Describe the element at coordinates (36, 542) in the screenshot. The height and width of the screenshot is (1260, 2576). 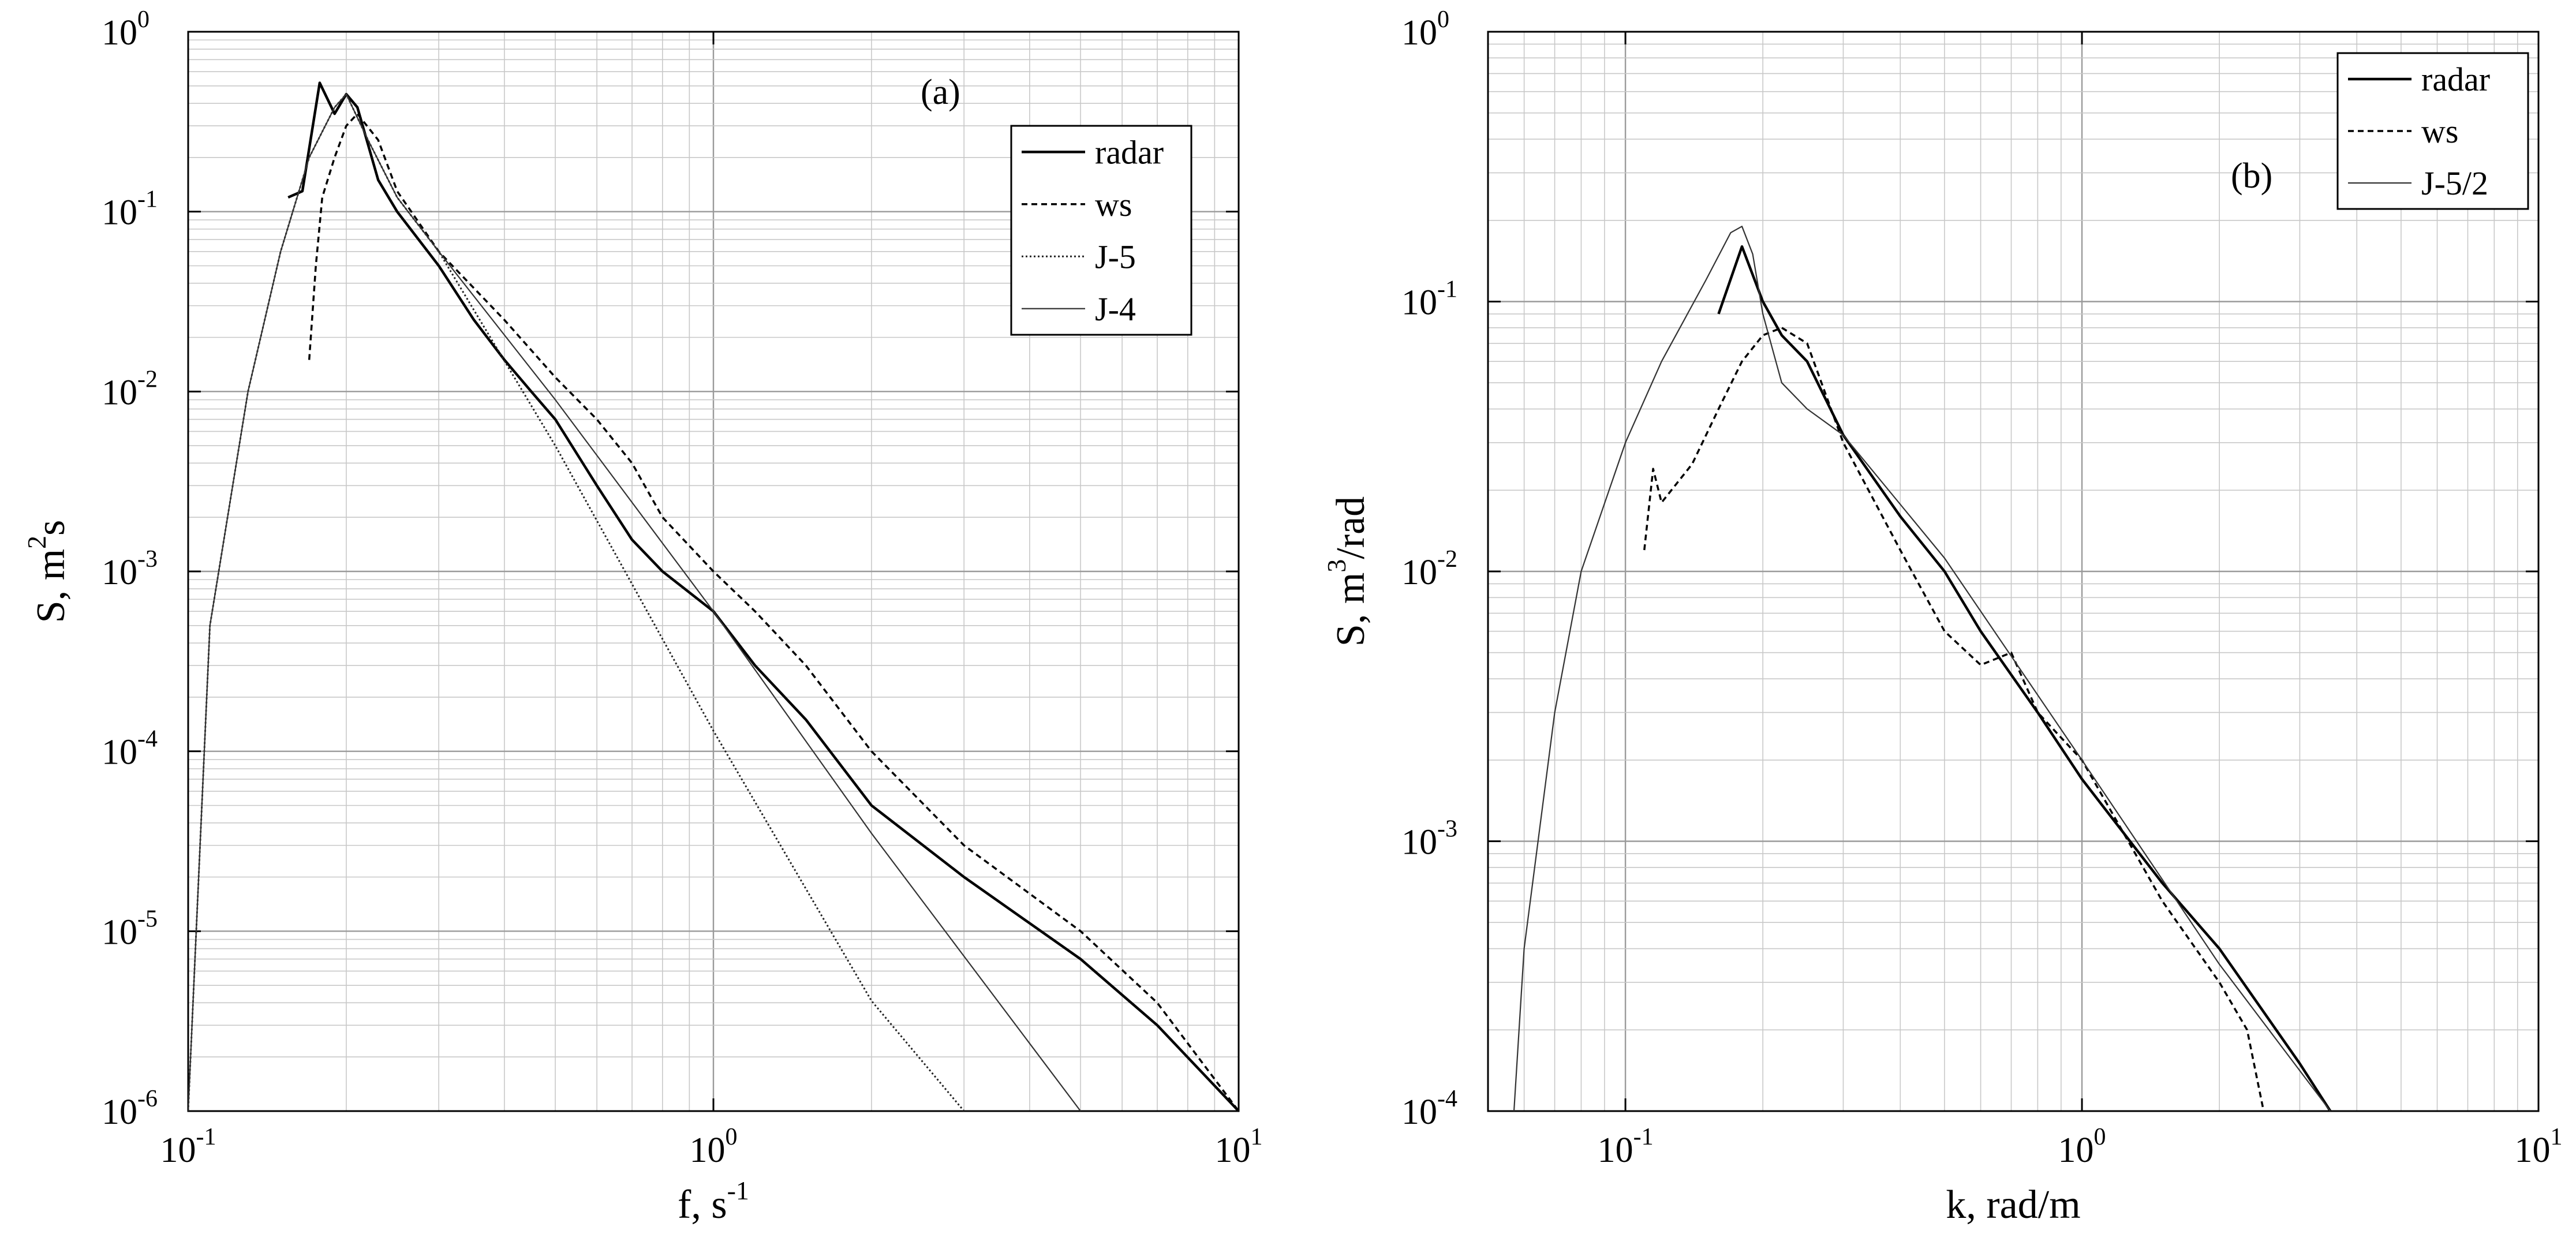
I see `y-axis-label-superscript: 2` at that location.